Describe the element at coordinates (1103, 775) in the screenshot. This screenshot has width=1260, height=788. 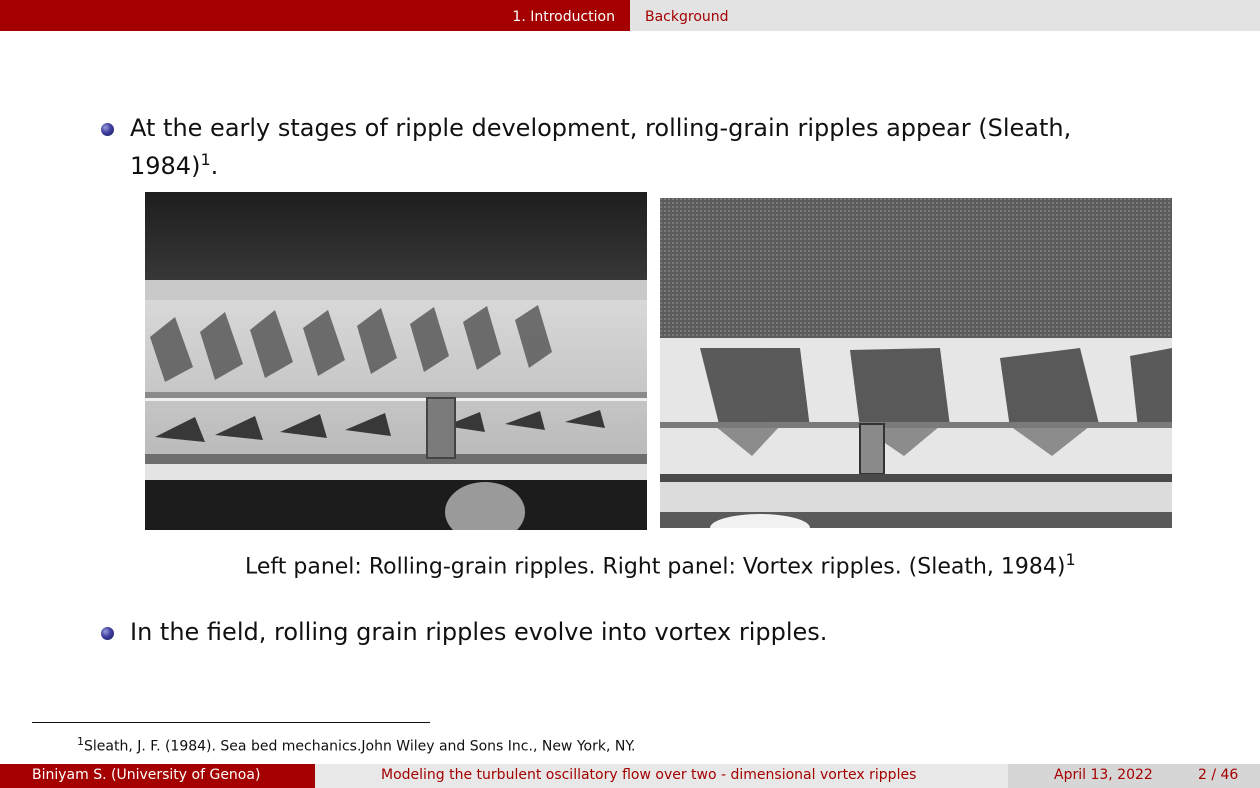
I see `footer-date: April 13, 2022` at that location.